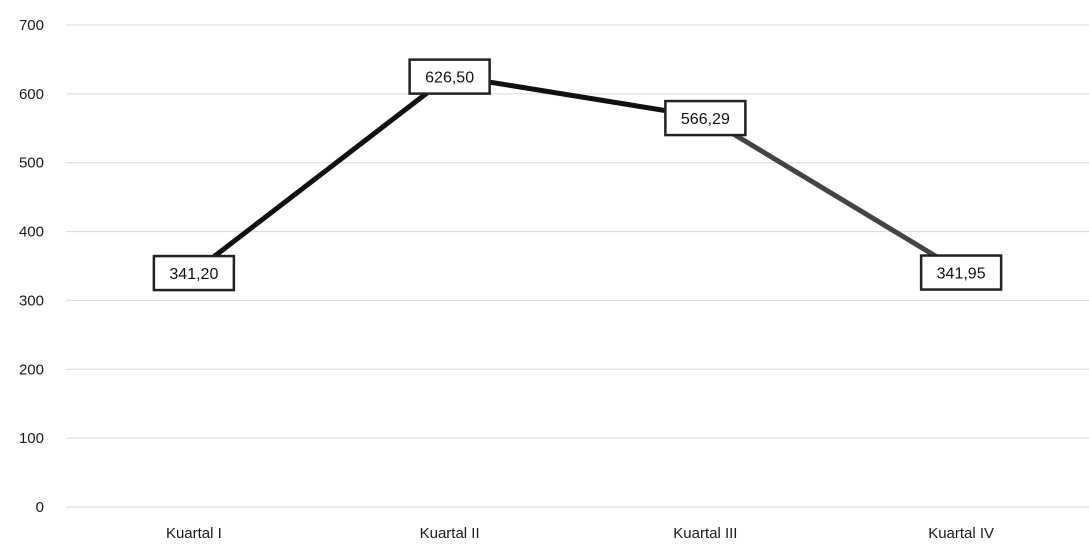 This screenshot has width=1089, height=546. Describe the element at coordinates (194, 533) in the screenshot. I see `x-tick-label: Kuartal I` at that location.